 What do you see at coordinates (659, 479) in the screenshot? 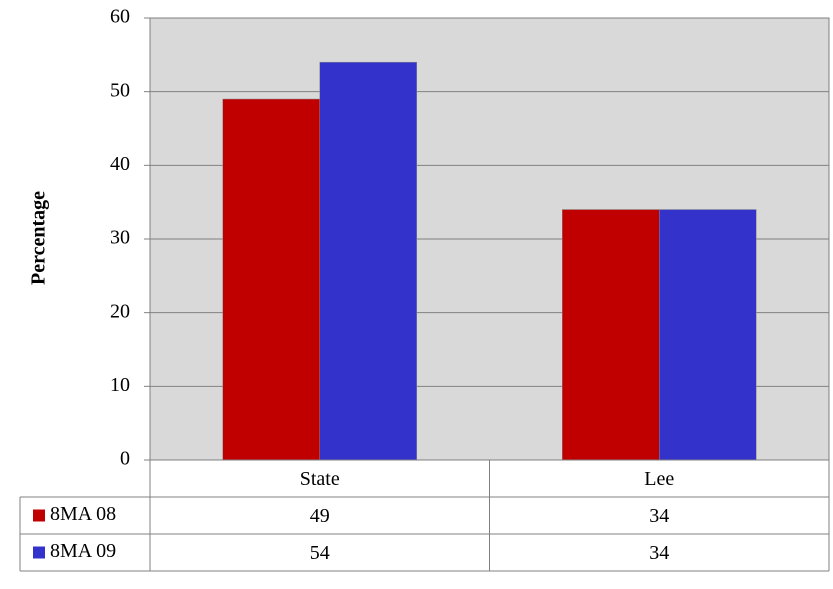
I see `category-label: Lee` at bounding box center [659, 479].